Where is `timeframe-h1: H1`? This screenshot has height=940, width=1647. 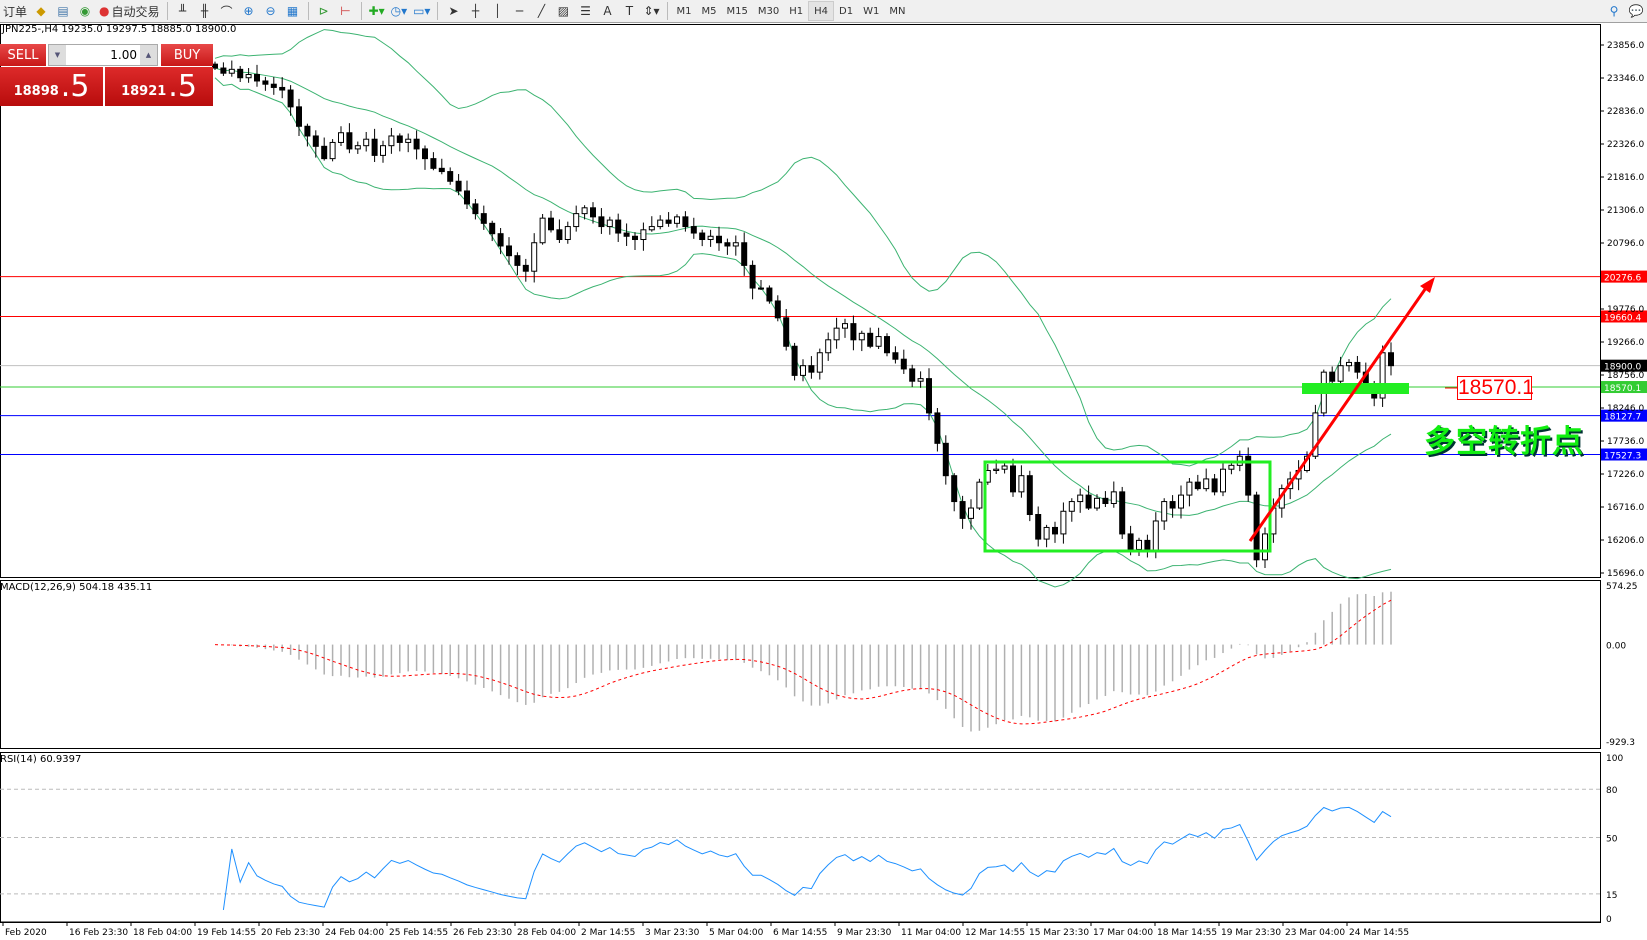 timeframe-h1: H1 is located at coordinates (796, 11).